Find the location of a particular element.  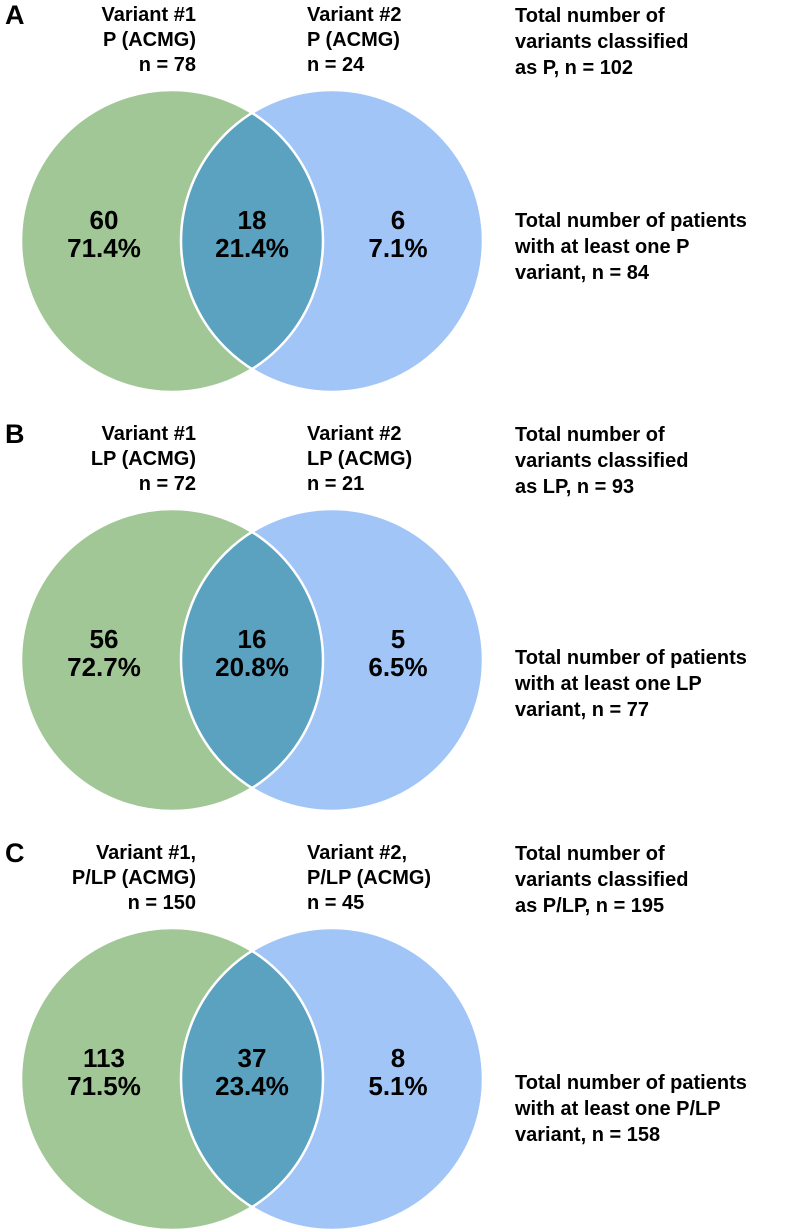

set2-label-line2: P/LP (ACMG) is located at coordinates (369, 878).